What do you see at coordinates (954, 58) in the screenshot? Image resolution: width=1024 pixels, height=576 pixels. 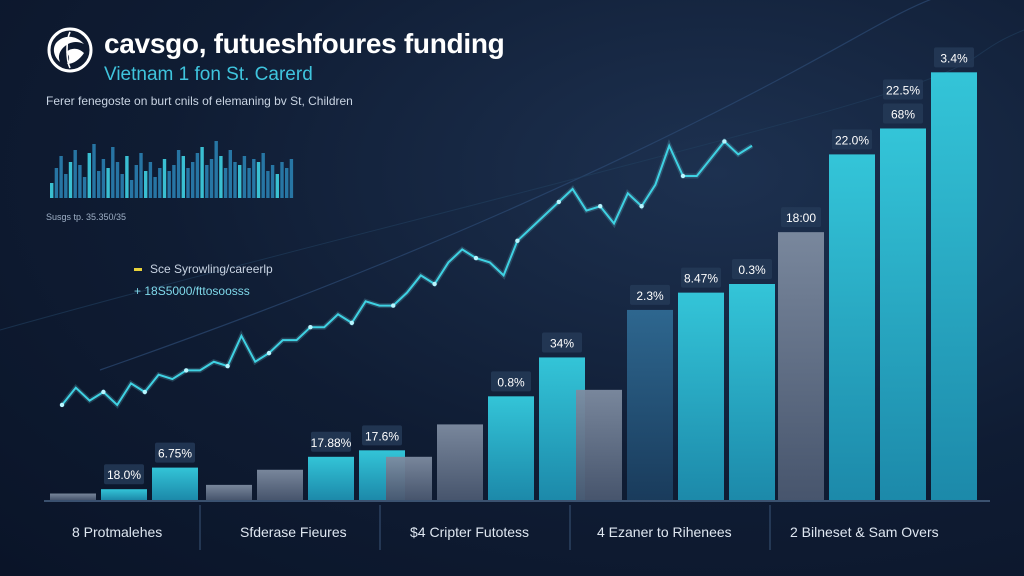 I see `bar-data-label: 3.4%` at bounding box center [954, 58].